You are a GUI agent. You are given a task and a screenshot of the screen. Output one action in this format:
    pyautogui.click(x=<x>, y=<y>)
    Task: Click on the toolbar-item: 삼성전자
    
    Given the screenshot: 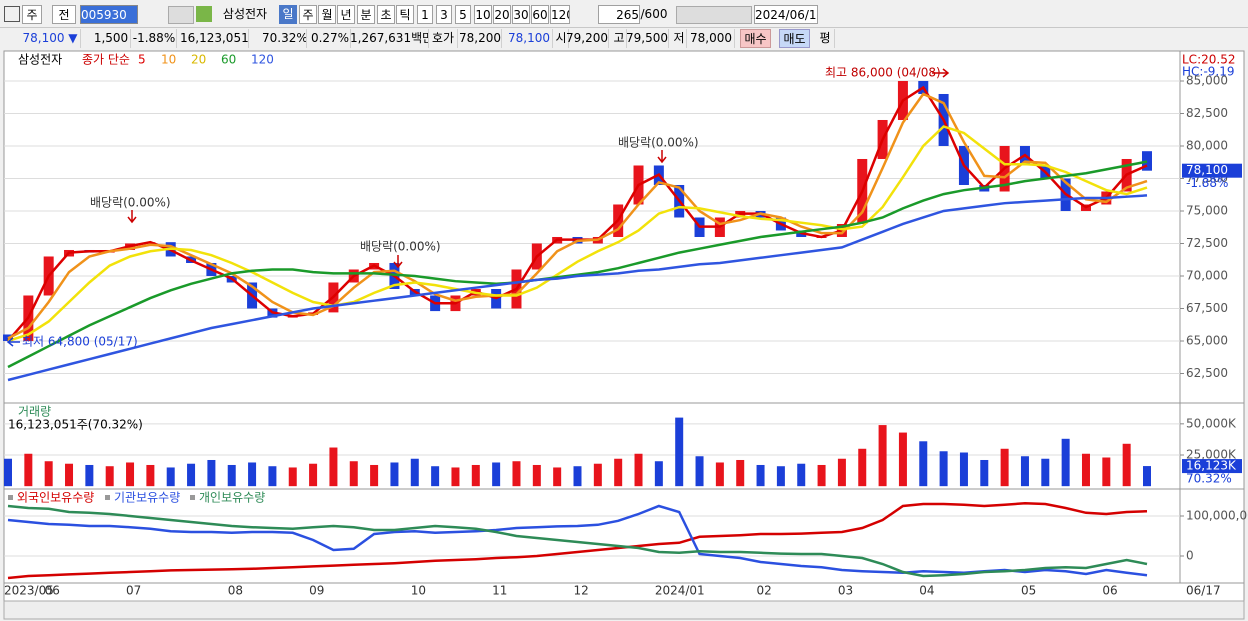 What is the action you would take?
    pyautogui.click(x=245, y=14)
    